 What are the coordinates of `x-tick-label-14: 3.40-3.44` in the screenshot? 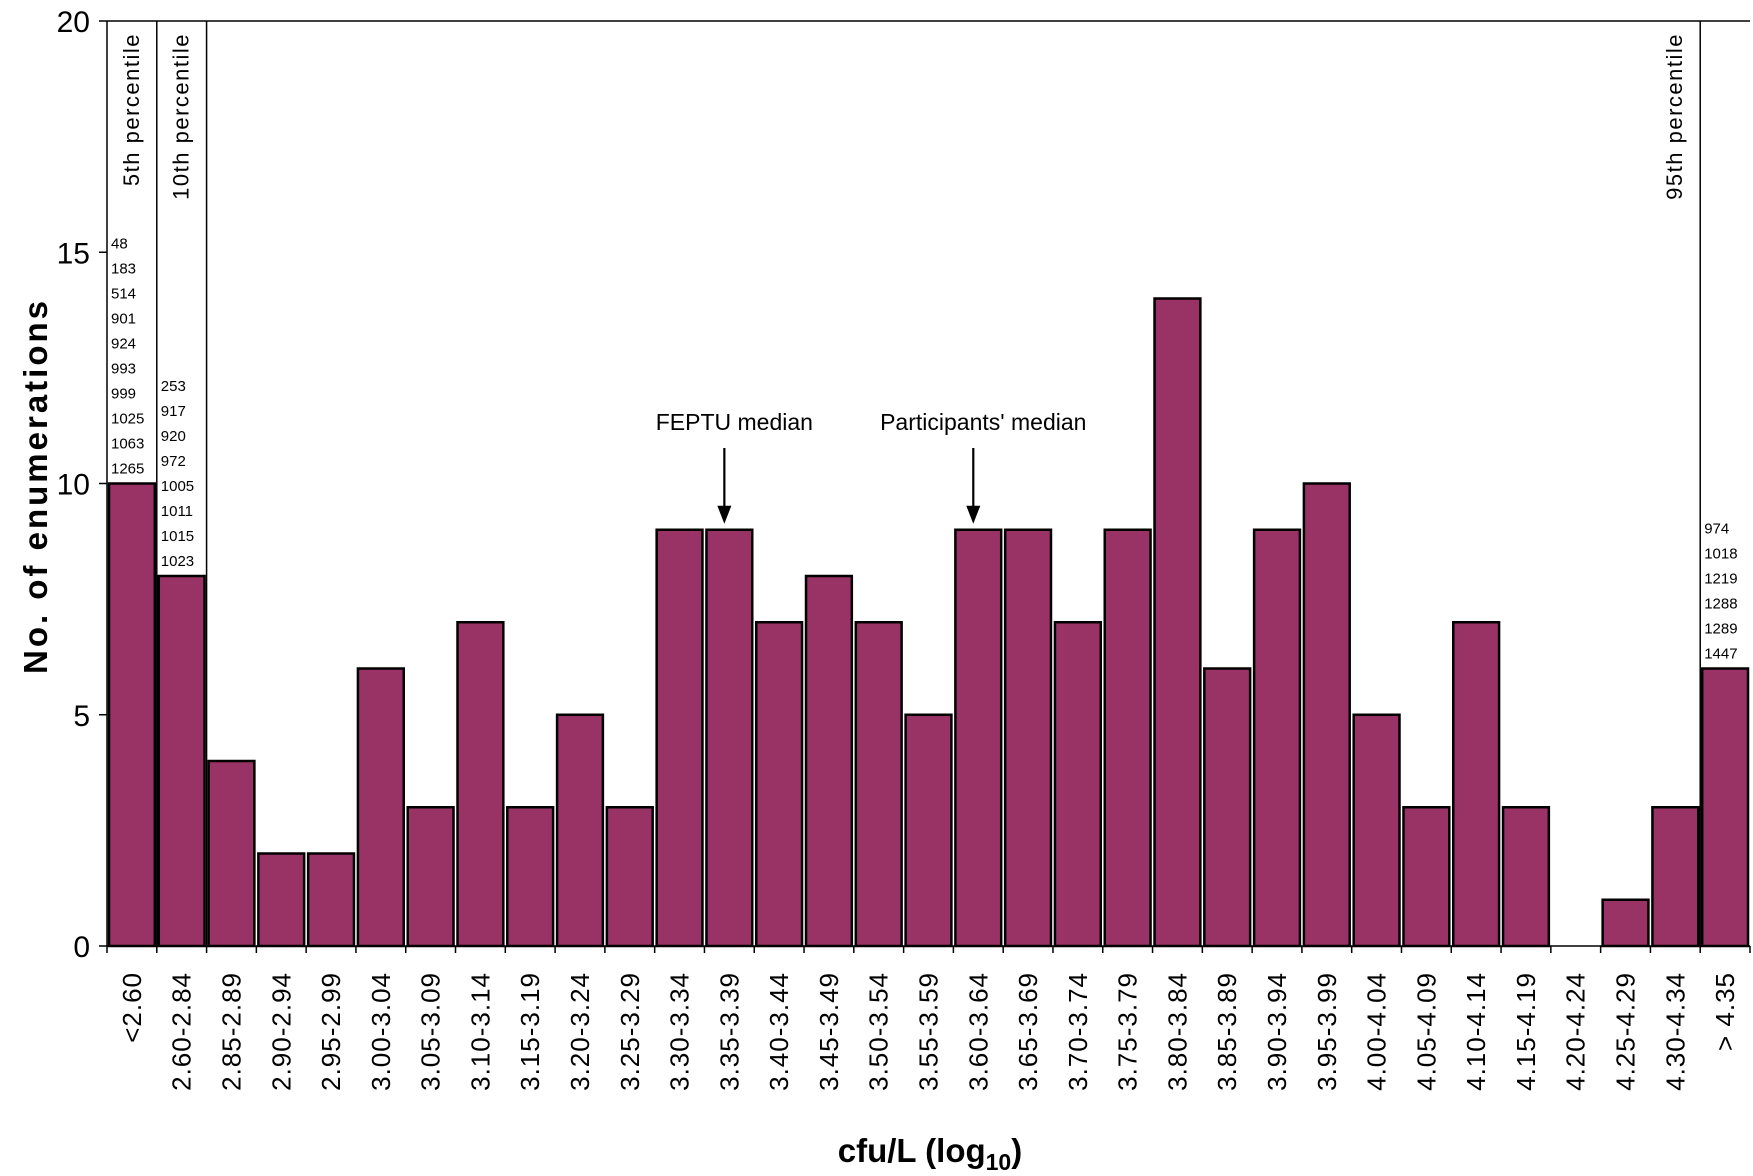 It's located at (779, 1031).